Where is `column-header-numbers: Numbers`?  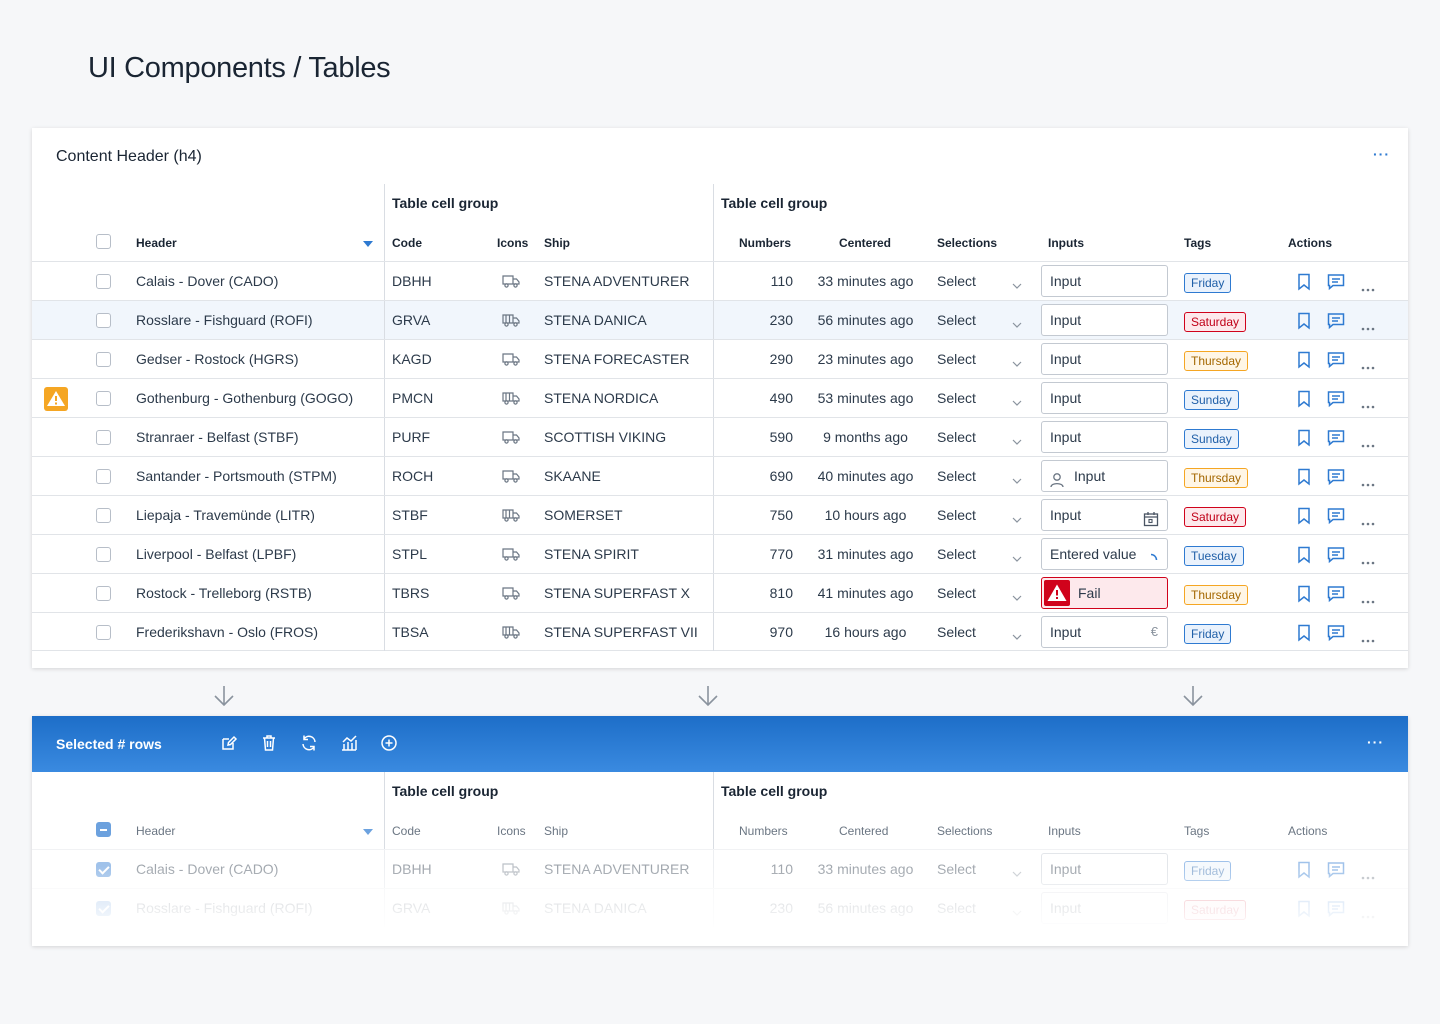 column-header-numbers: Numbers is located at coordinates (765, 243).